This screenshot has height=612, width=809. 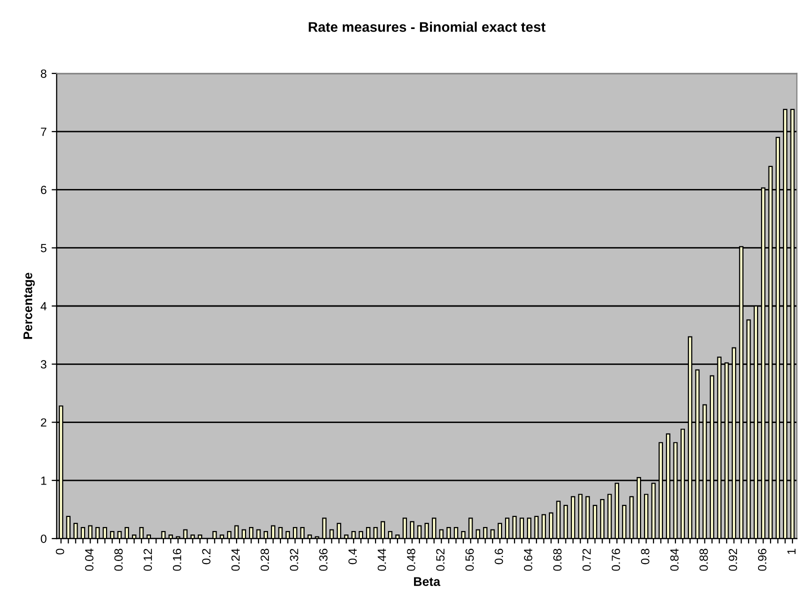 I want to click on x-tick-label: 0.48, so click(x=411, y=559).